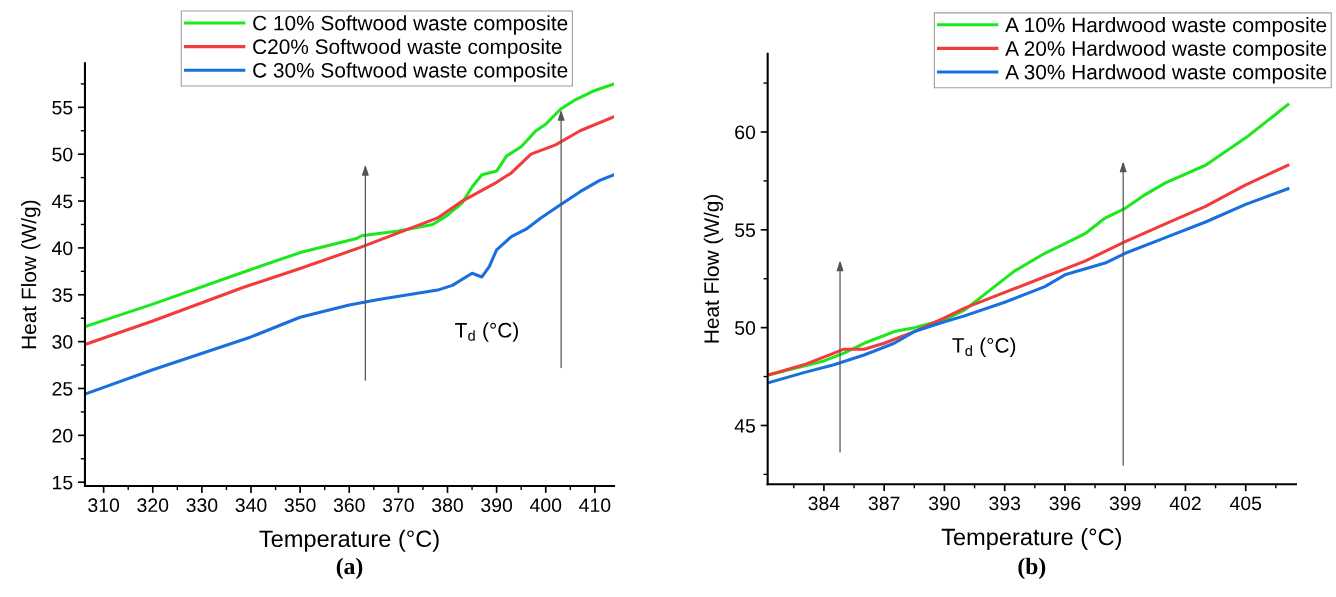  What do you see at coordinates (349, 568) in the screenshot?
I see `text: (a)` at bounding box center [349, 568].